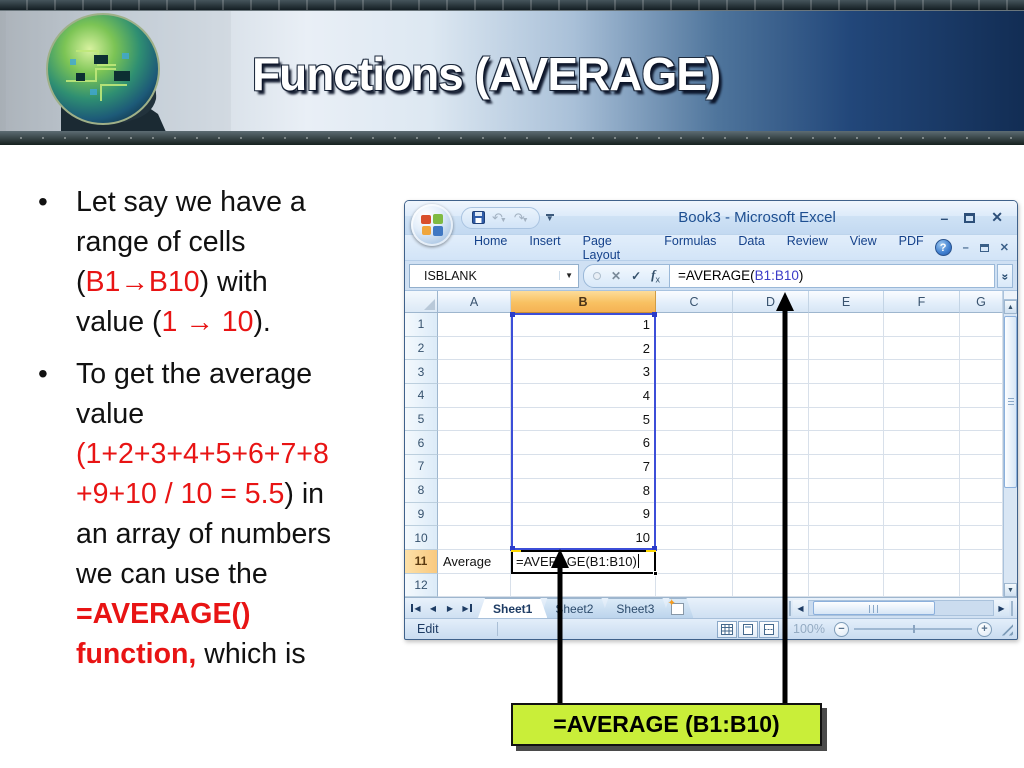 This screenshot has width=1024, height=768. What do you see at coordinates (568, 275) in the screenshot?
I see `name-box-dropdown-icon: ▼` at bounding box center [568, 275].